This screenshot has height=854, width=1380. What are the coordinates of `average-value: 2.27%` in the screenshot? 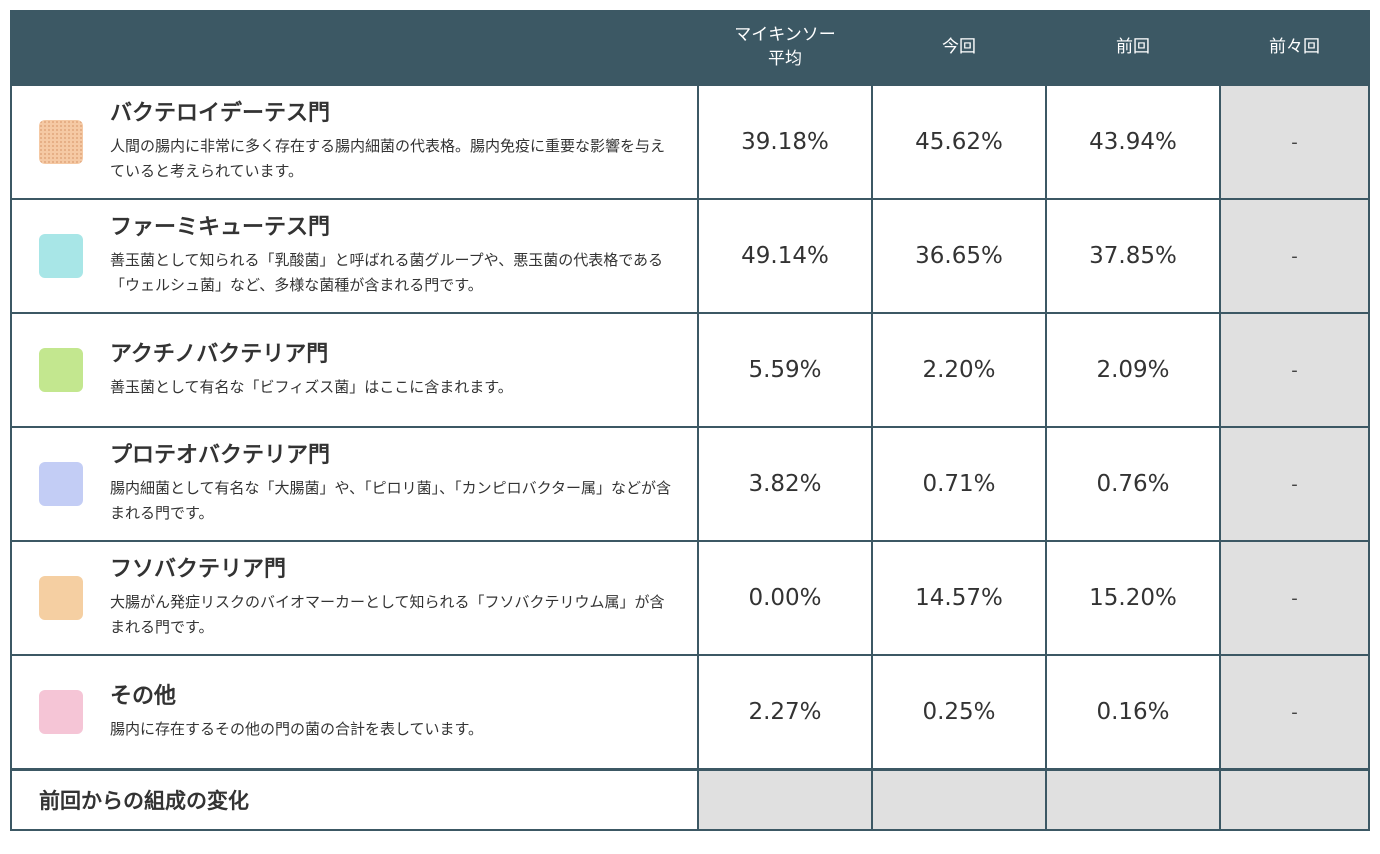 It's located at (785, 712).